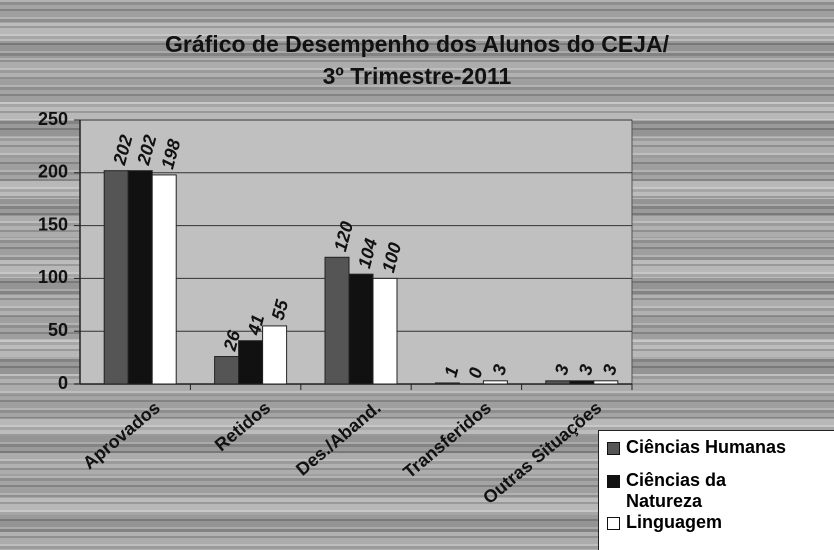  I want to click on legend-item: Ciências Humanas, so click(720, 447).